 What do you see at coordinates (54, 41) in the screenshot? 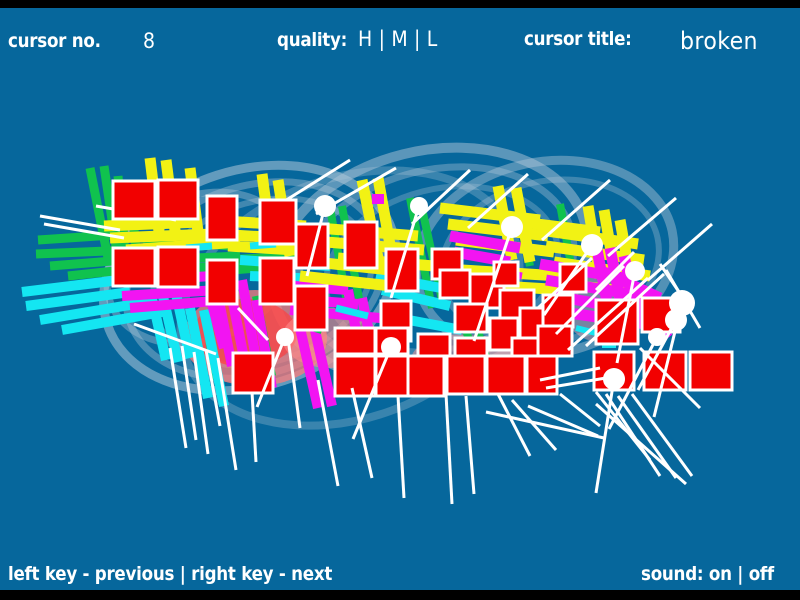
I see `cursor-number-label: cursor no.` at bounding box center [54, 41].